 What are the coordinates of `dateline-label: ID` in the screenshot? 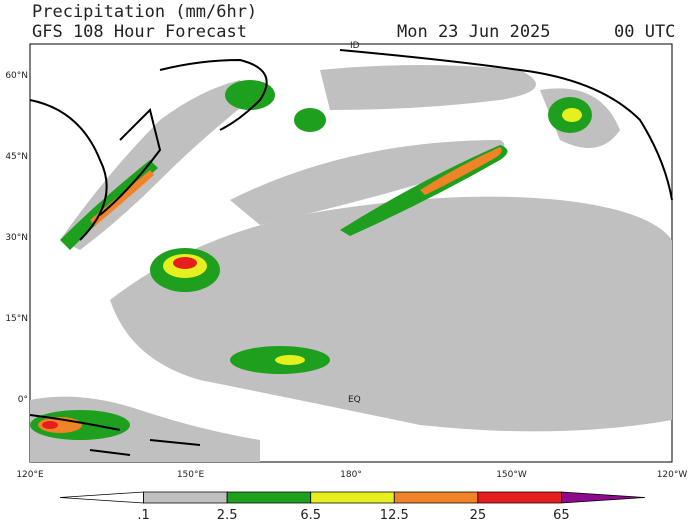 It's located at (355, 46).